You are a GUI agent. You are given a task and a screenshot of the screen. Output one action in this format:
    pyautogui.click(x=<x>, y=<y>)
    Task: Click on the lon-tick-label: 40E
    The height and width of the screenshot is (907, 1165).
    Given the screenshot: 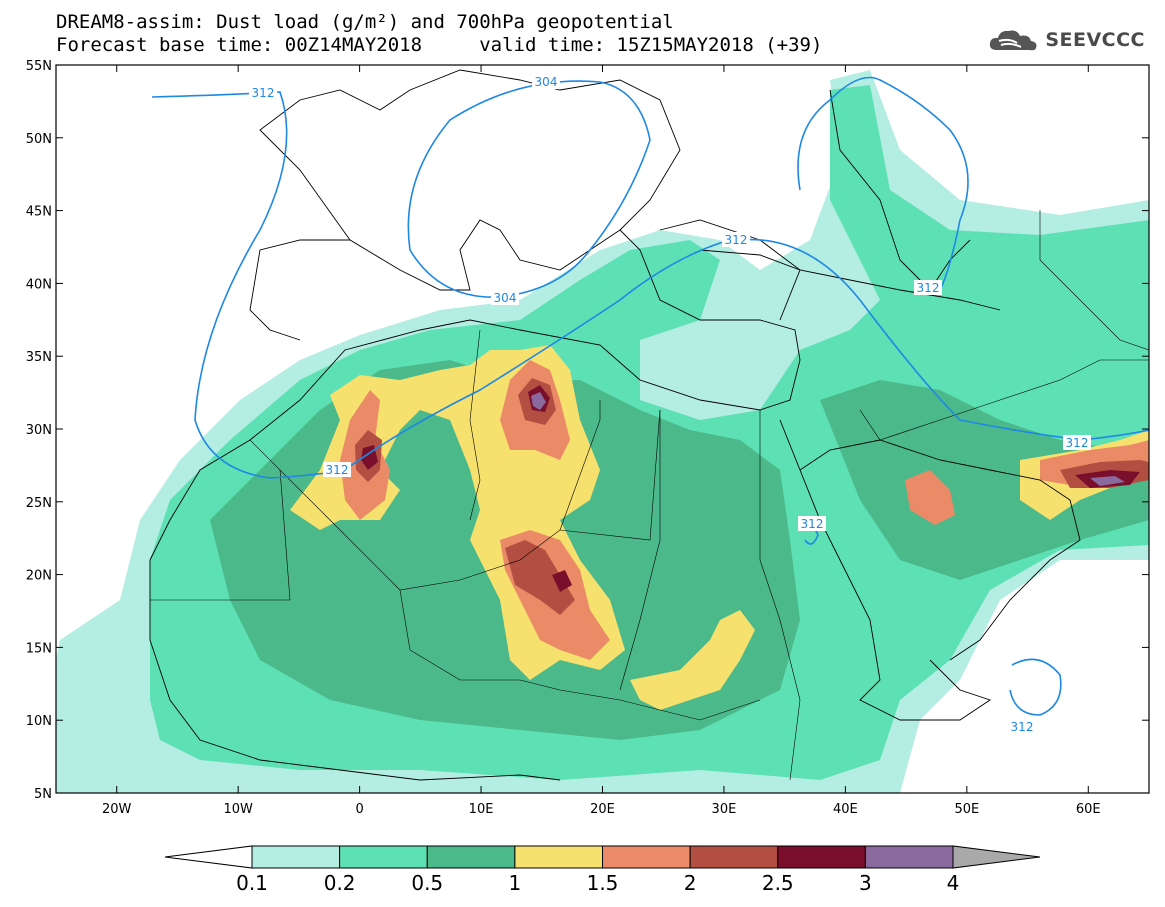 What is the action you would take?
    pyautogui.click(x=845, y=809)
    